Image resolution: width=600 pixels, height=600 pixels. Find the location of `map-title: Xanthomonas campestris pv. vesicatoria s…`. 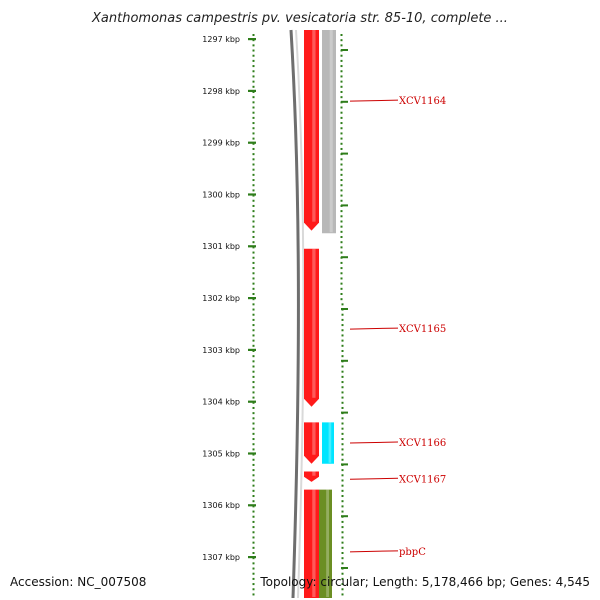

map-title: Xanthomonas campestris pv. vesicatoria s… is located at coordinates (299, 18).